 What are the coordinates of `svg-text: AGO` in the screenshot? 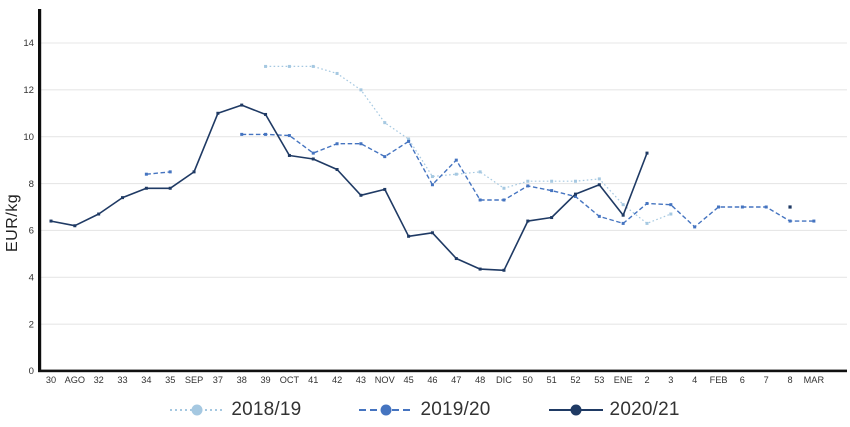 It's located at (75, 380).